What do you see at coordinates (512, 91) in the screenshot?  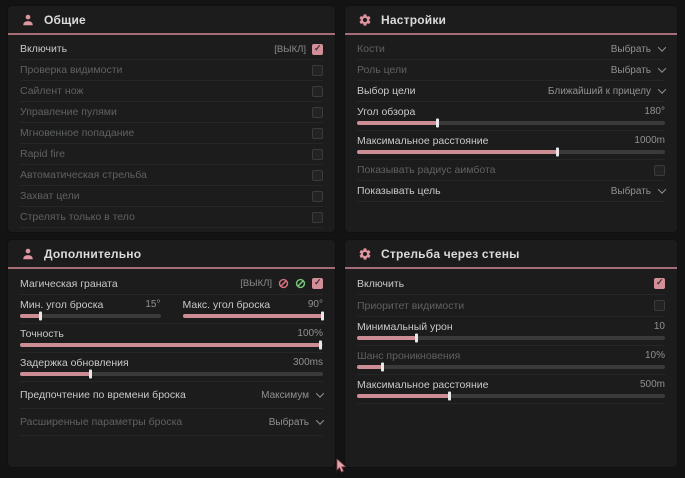 I see `row-target-select: Выбор цели Ближайший к прицелу` at bounding box center [512, 91].